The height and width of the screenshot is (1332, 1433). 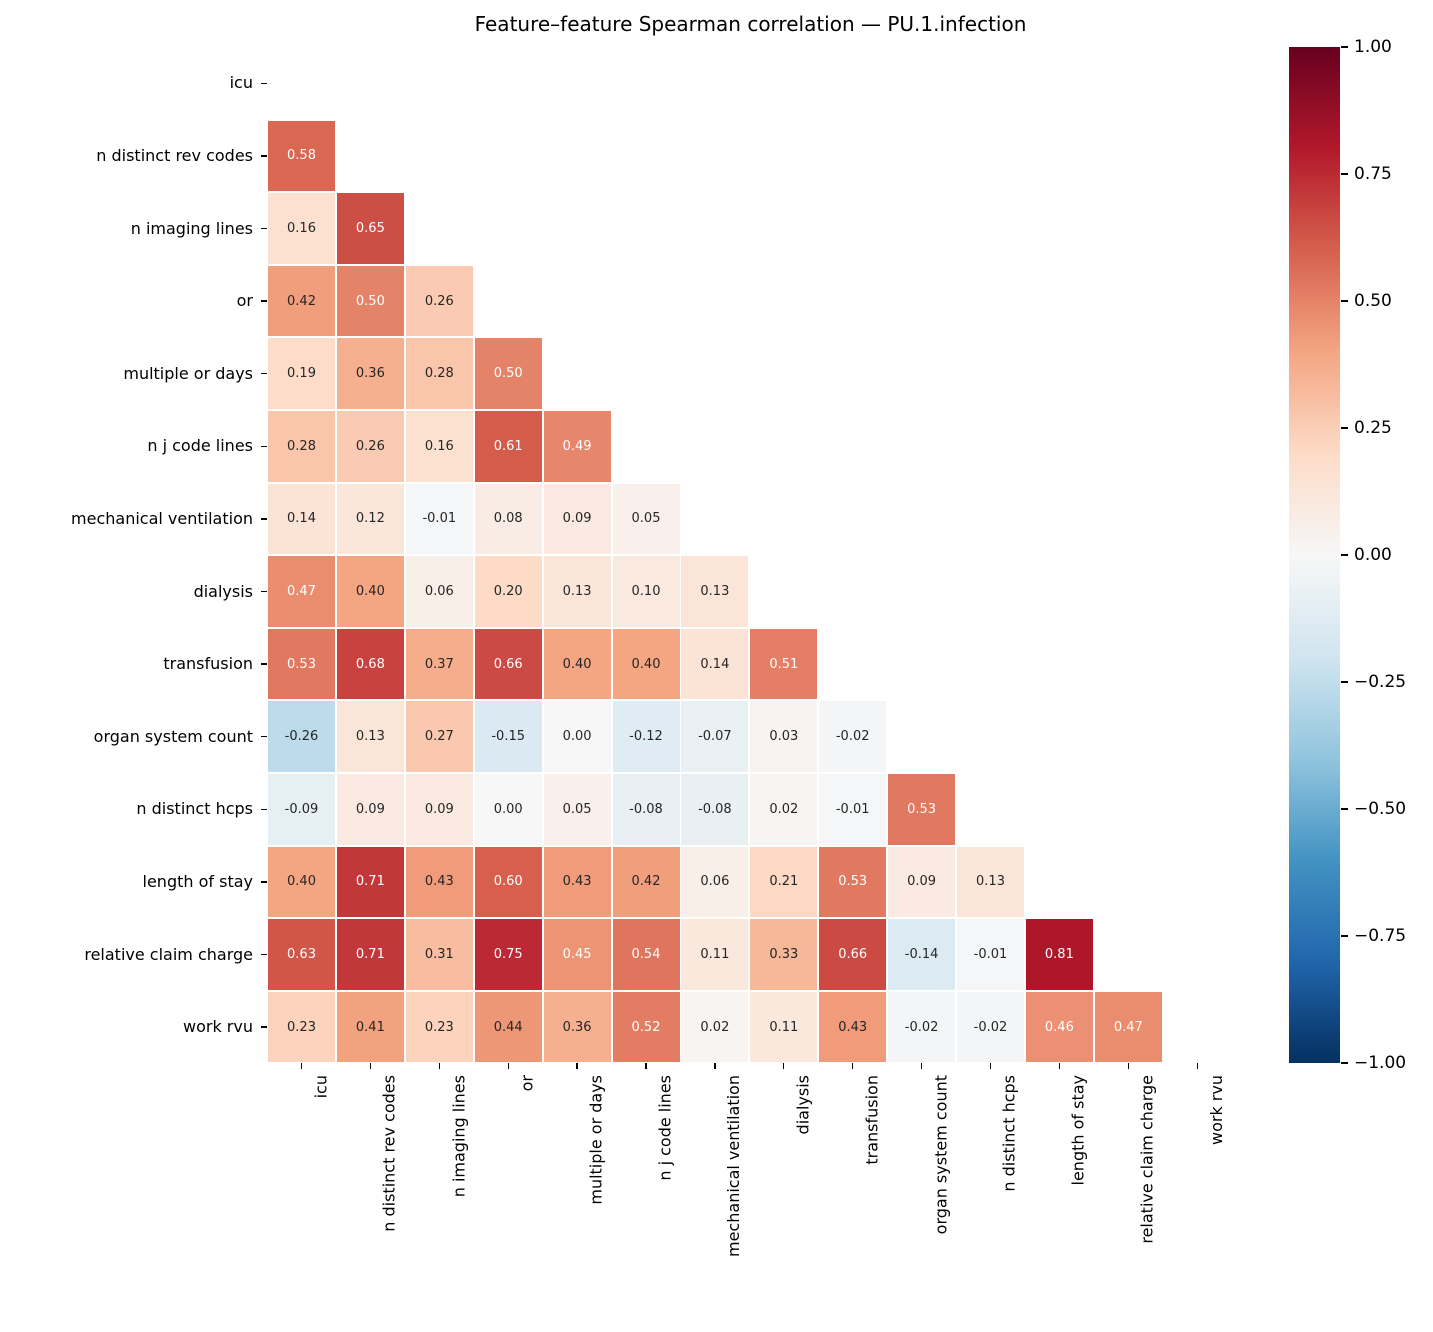 I want to click on heatmap-cell: 0.52, so click(x=646, y=1027).